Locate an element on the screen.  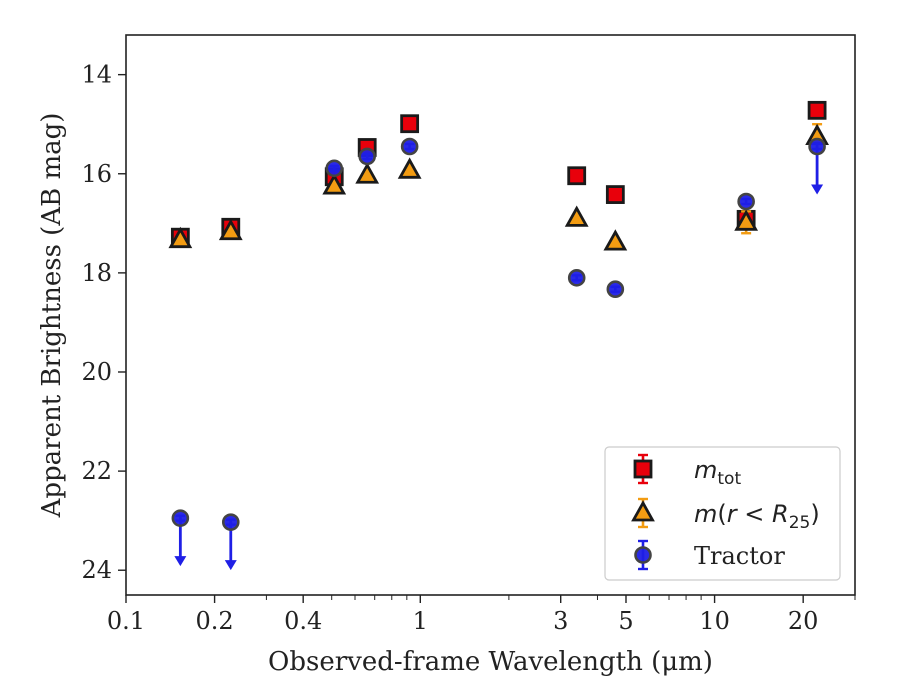
x-tick-label: 3 is located at coordinates (560, 621).